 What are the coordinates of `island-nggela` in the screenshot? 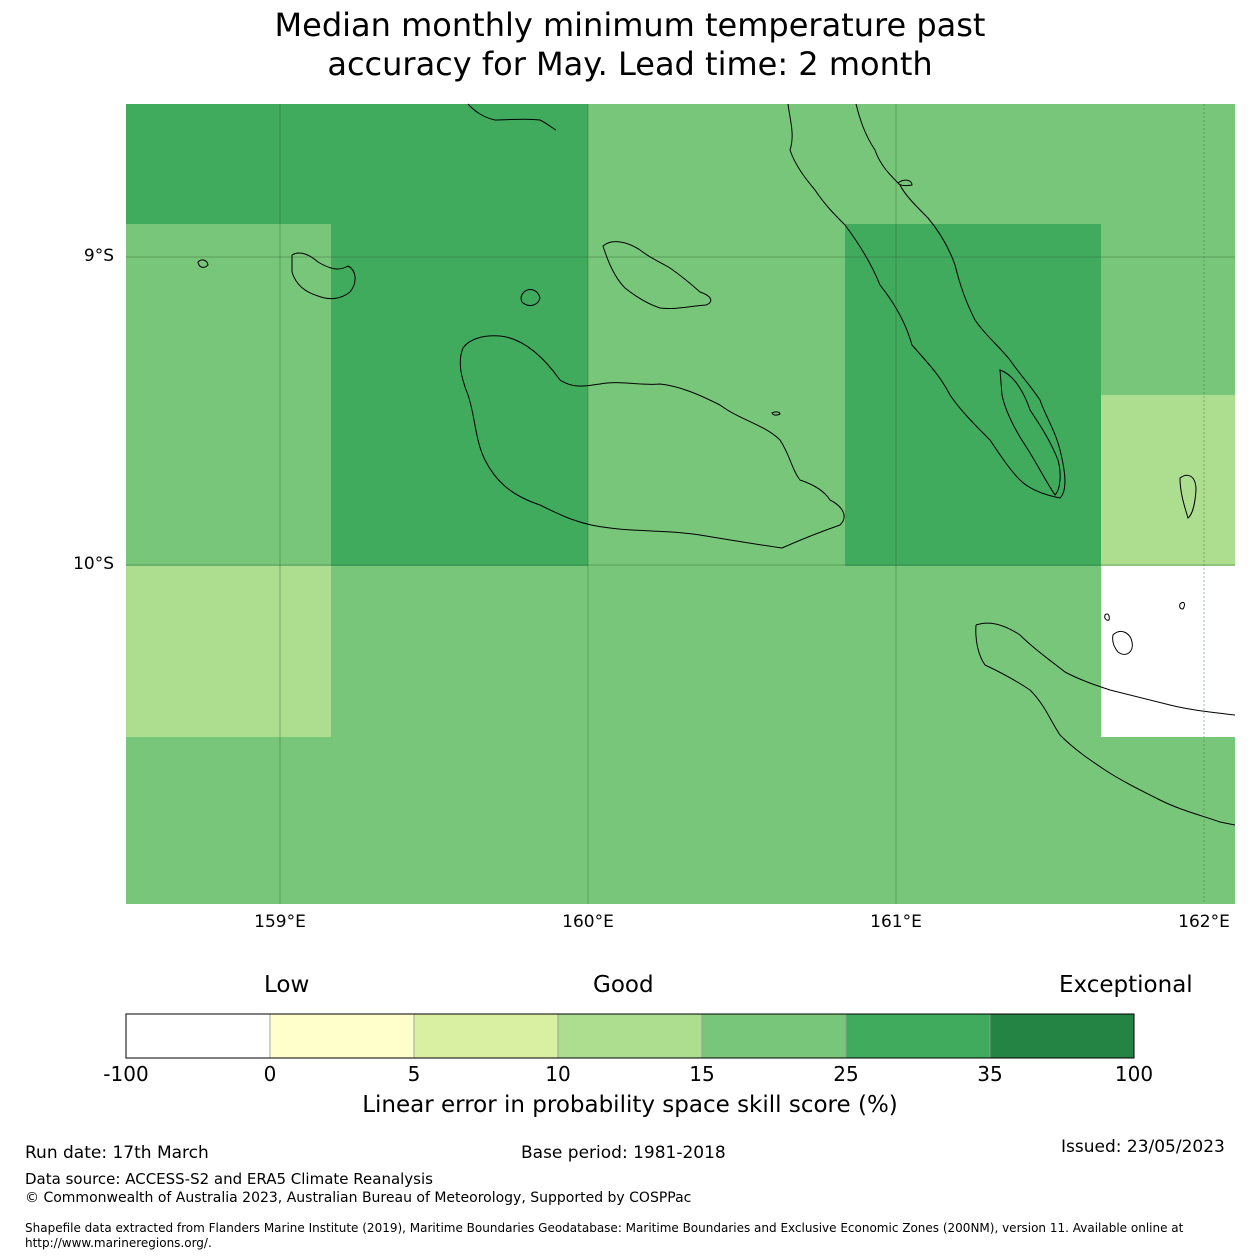 It's located at (657, 275).